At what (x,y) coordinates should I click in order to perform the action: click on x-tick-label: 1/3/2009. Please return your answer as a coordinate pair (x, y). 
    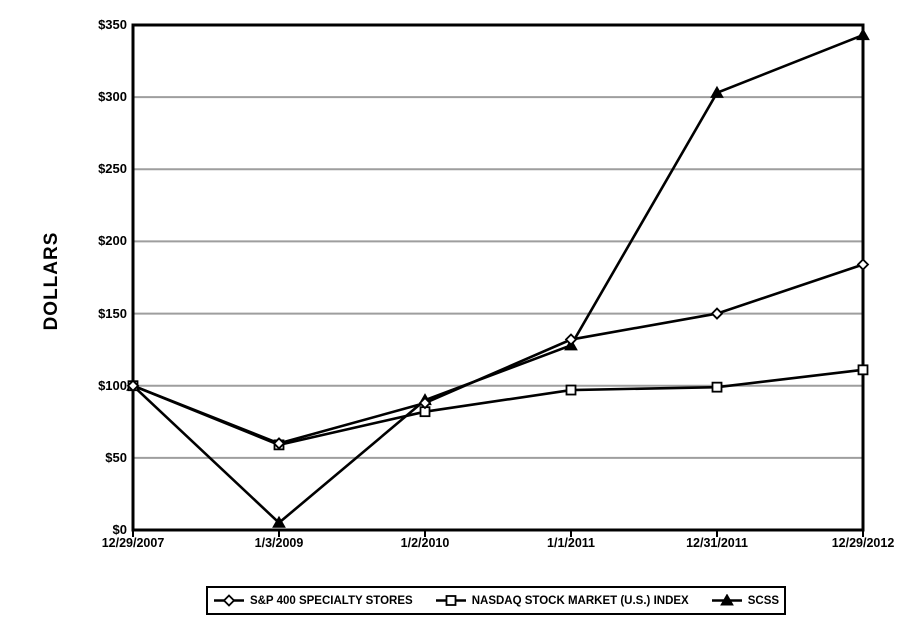
    Looking at the image, I should click on (279, 543).